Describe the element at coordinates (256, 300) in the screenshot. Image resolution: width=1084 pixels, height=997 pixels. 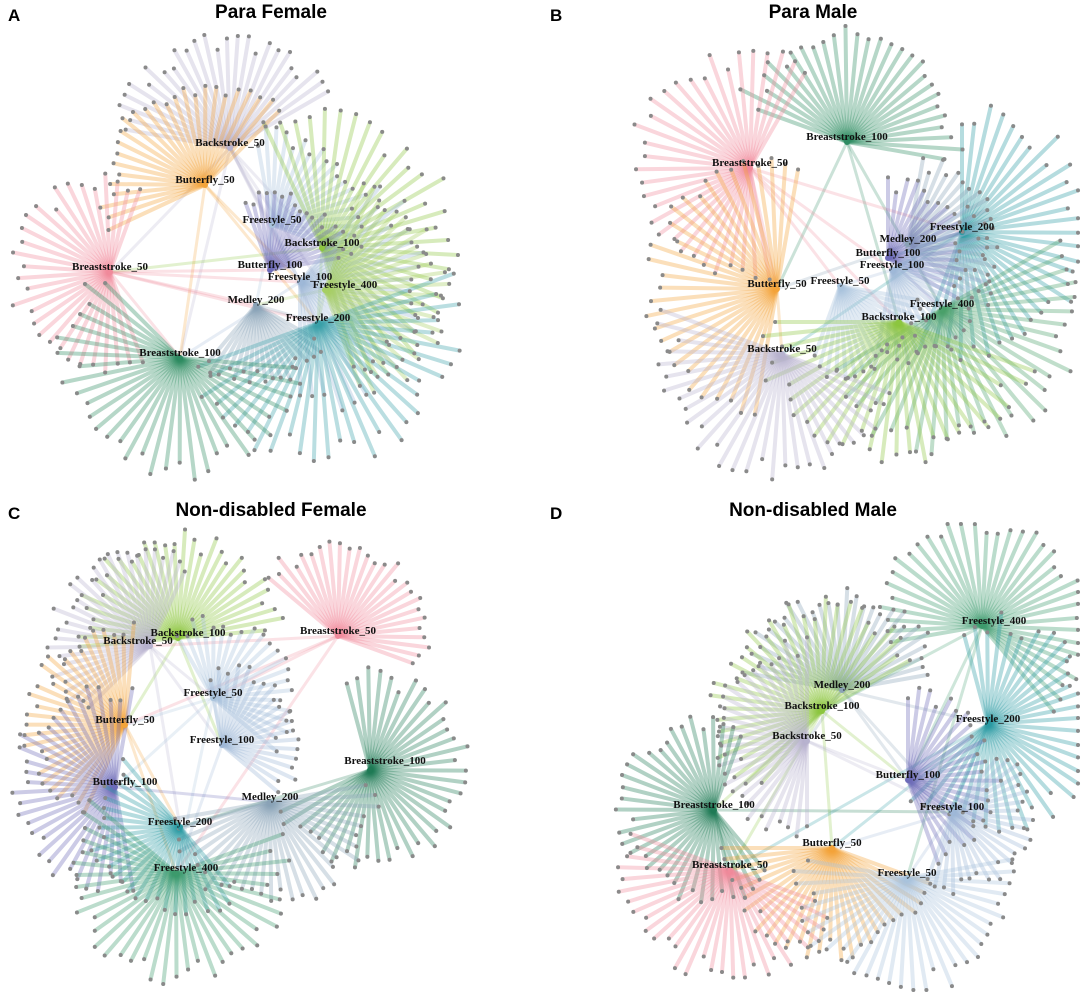
I see `hub-label: Medley_200` at that location.